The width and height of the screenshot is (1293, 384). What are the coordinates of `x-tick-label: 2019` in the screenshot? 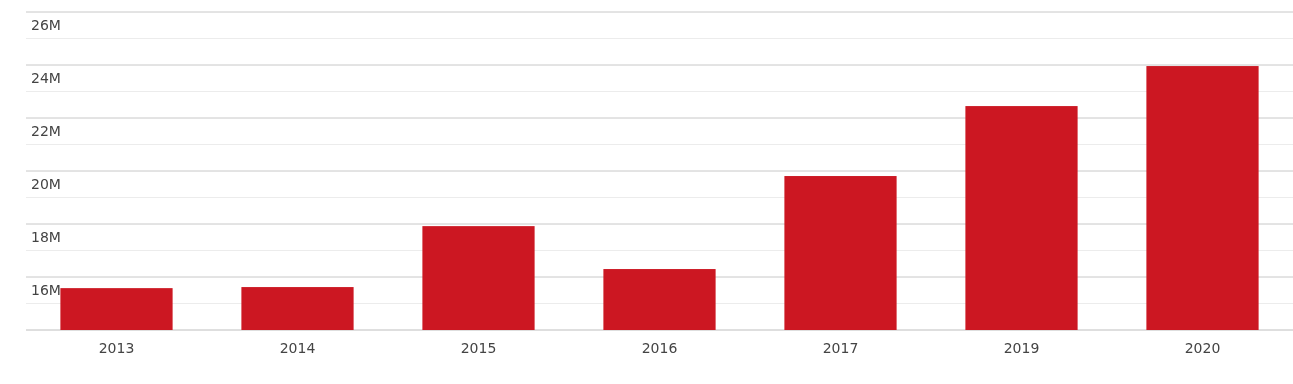 It's located at (1021, 348).